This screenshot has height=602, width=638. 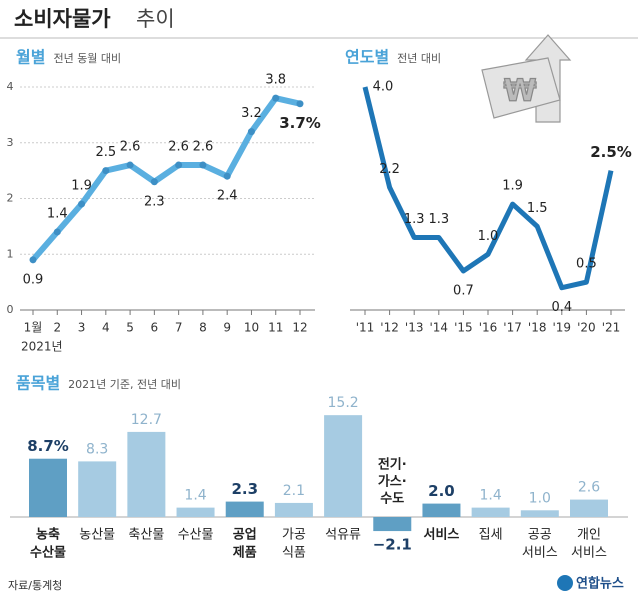 What do you see at coordinates (42, 347) in the screenshot?
I see `x-axis-label: 2021년` at bounding box center [42, 347].